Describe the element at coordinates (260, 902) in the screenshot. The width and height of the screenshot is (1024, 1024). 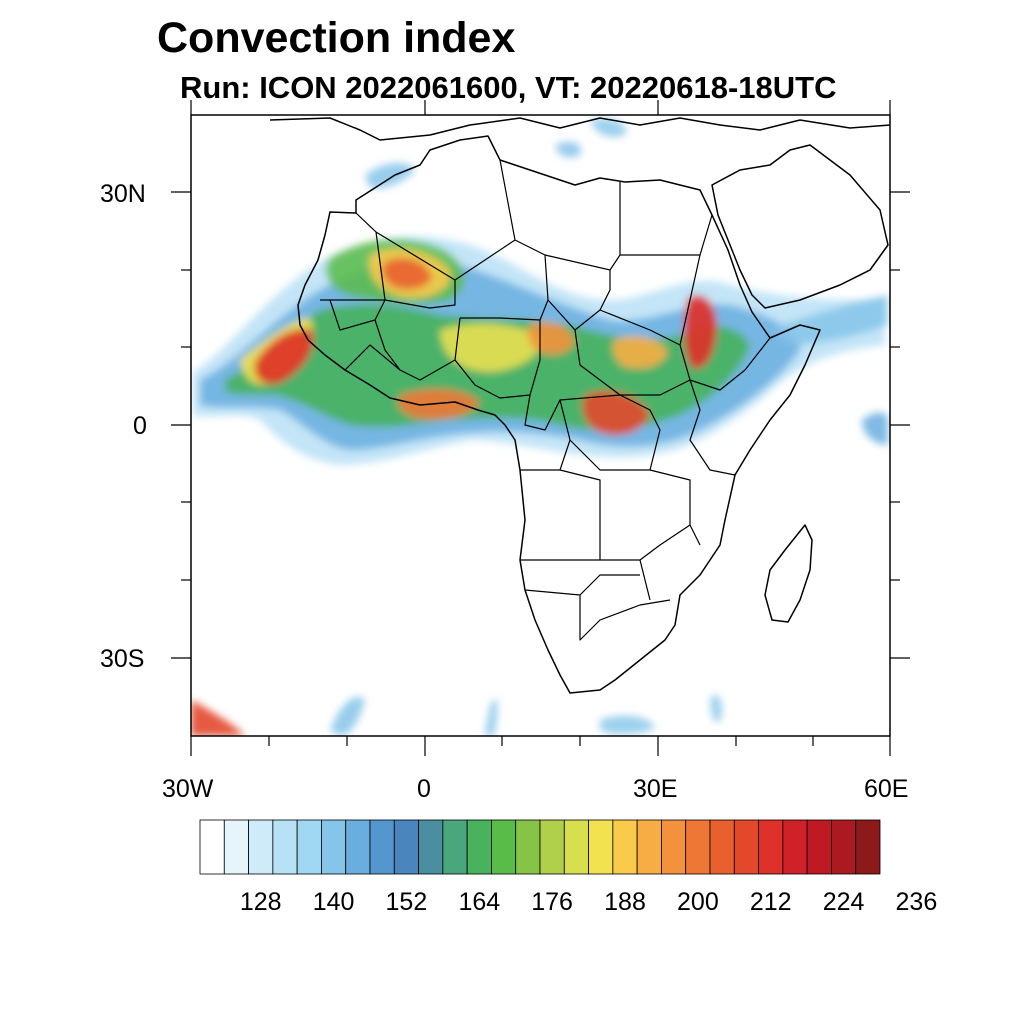
I see `colorbar-tick-label: 128` at that location.